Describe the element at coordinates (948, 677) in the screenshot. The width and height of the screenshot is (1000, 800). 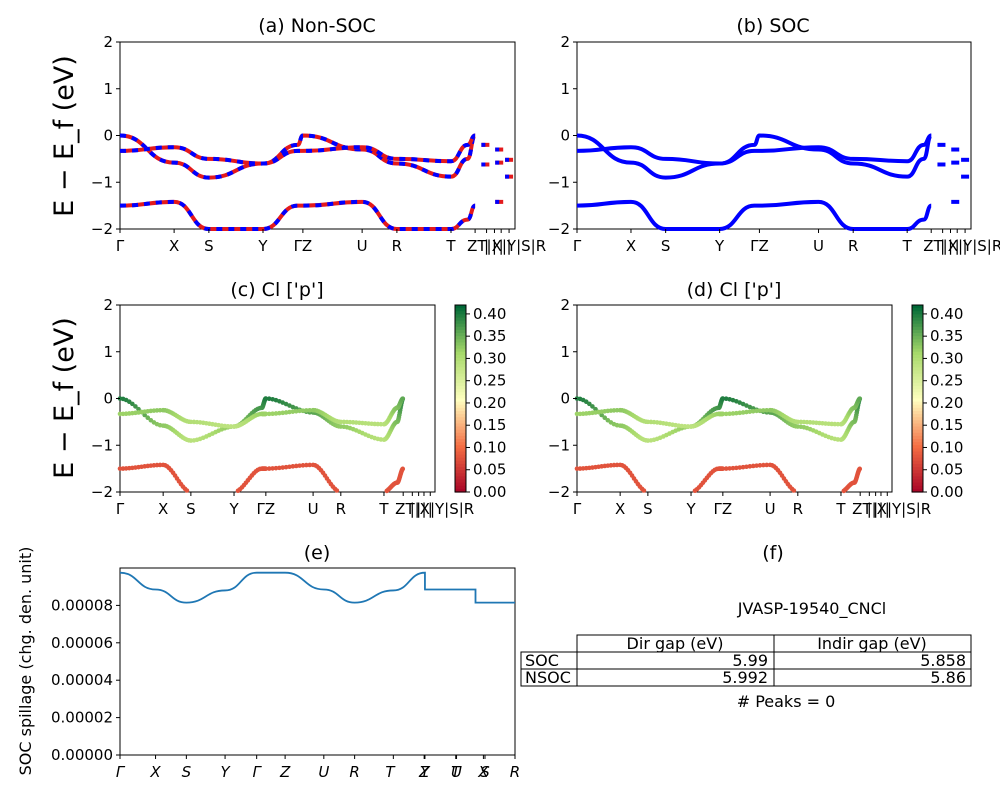
I see `table-row-nsoc-indir: 5.86` at that location.